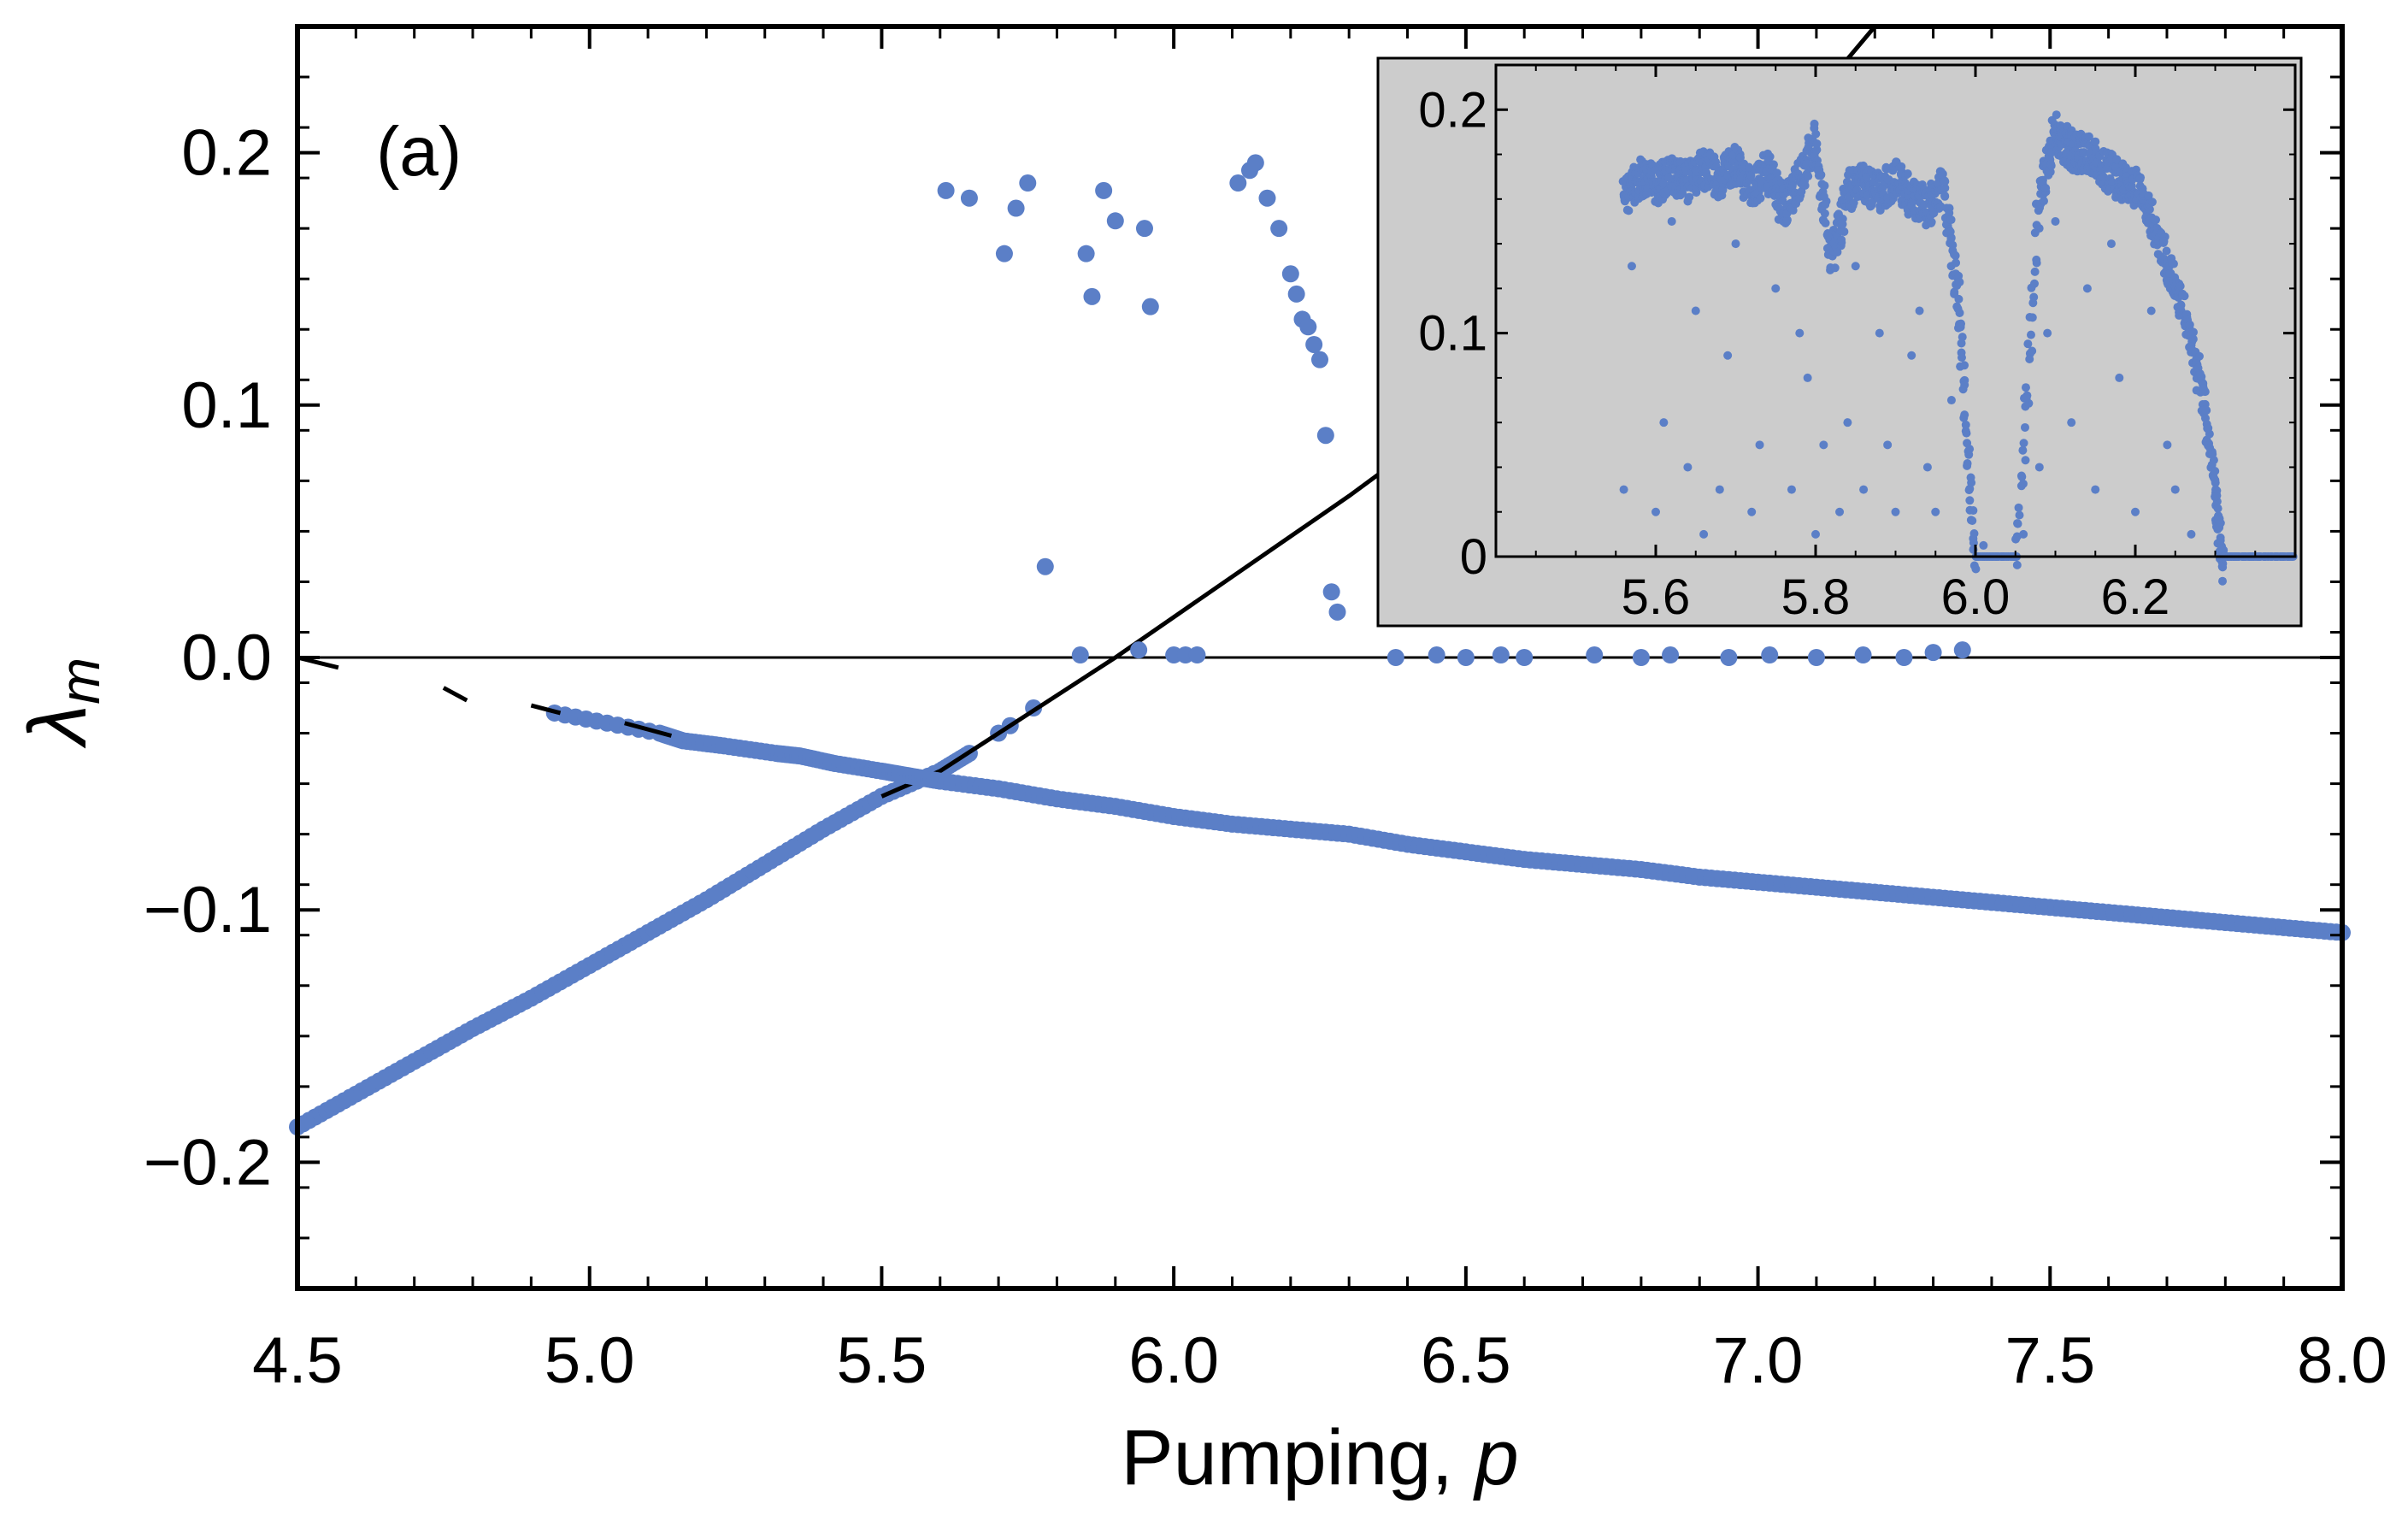  What do you see at coordinates (79, 681) in the screenshot?
I see `y-axis-label-subscript: m` at bounding box center [79, 681].